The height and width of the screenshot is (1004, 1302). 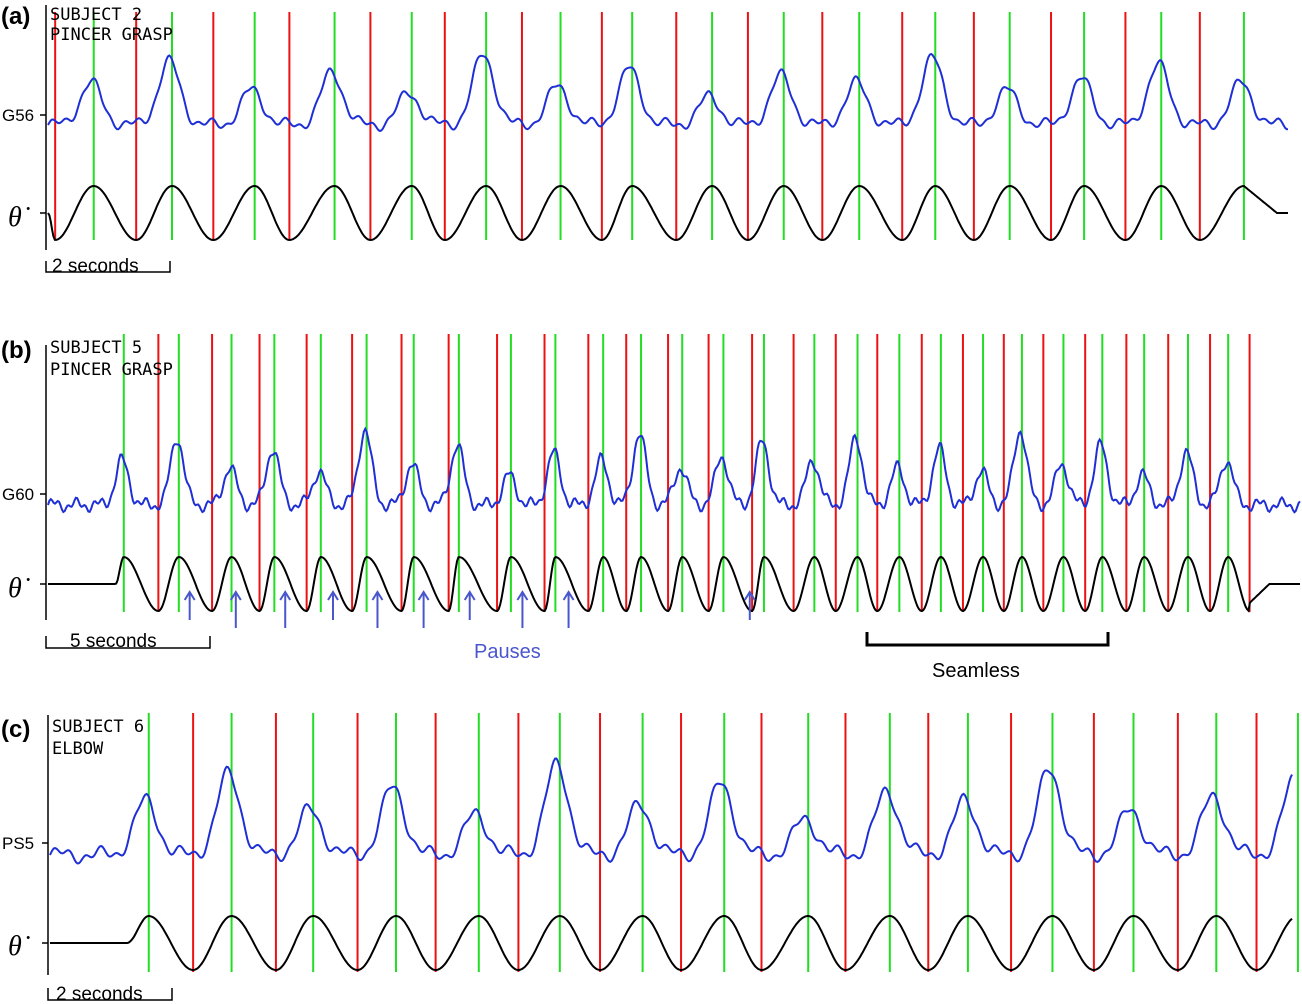 I want to click on panel-c-emg-trace, so click(x=671, y=811).